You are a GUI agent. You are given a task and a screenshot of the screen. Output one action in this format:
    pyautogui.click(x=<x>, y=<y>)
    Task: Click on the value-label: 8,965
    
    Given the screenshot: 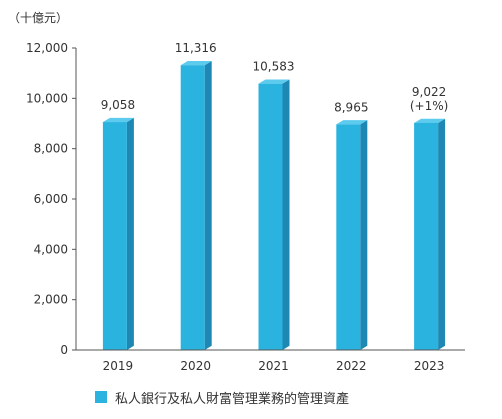 What is the action you would take?
    pyautogui.click(x=351, y=107)
    